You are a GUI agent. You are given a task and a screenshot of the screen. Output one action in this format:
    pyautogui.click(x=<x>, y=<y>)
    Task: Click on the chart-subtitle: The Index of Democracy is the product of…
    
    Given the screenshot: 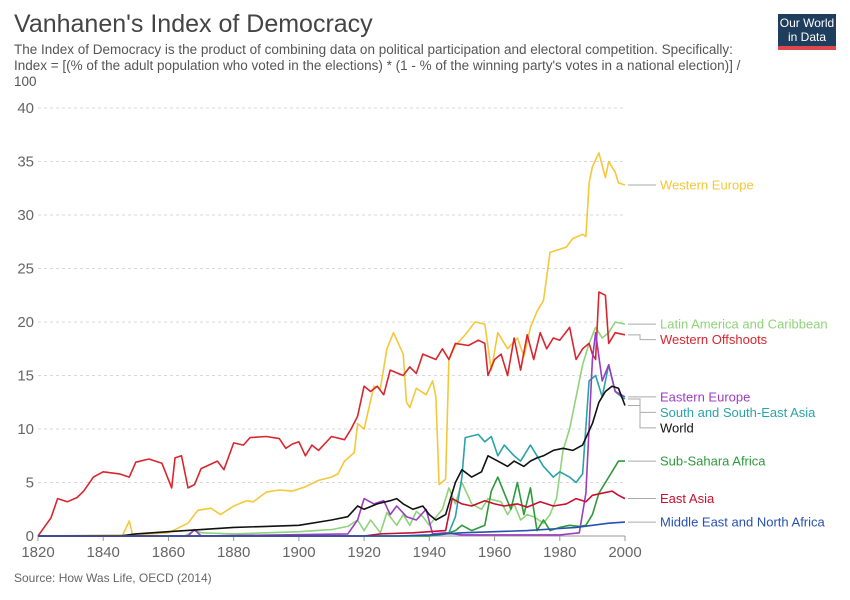 What is the action you would take?
    pyautogui.click(x=377, y=65)
    